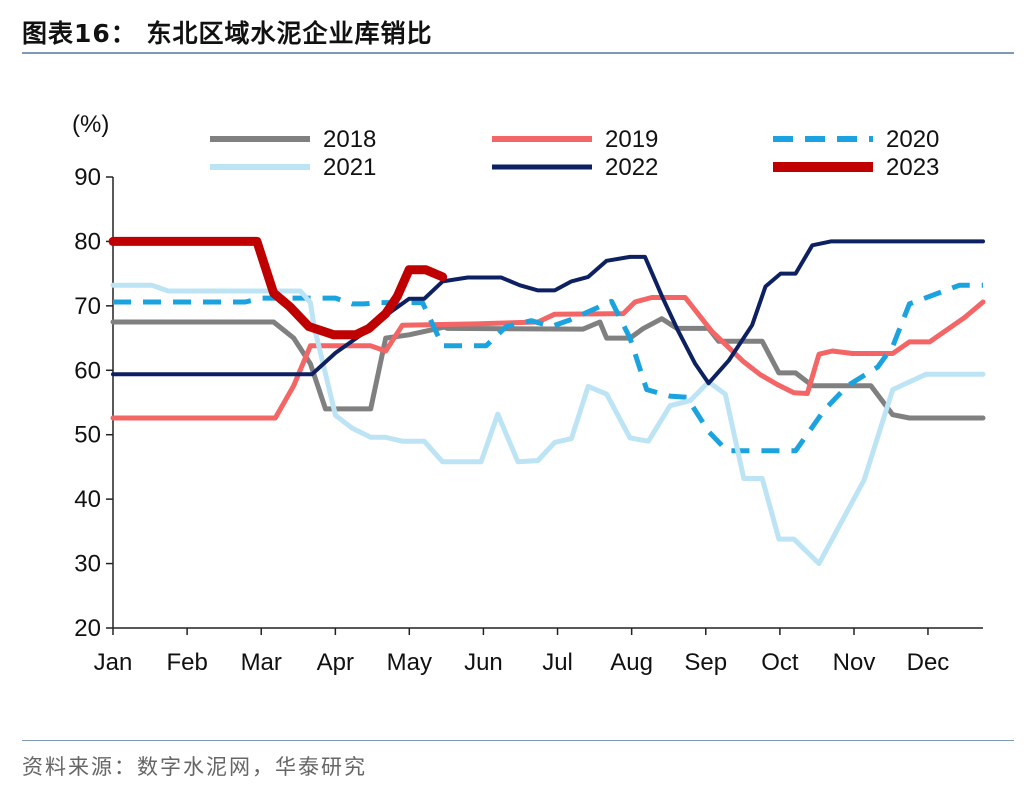 This screenshot has width=1036, height=792. Describe the element at coordinates (574, 153) in the screenshot. I see `legend: 2018 2019 2020 2021 2022 2023` at that location.